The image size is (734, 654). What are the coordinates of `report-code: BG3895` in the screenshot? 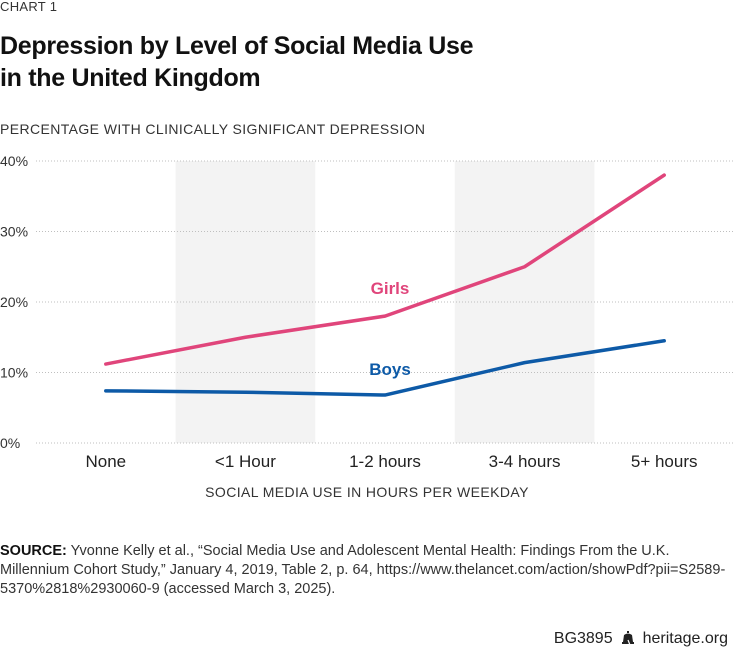 It's located at (583, 638).